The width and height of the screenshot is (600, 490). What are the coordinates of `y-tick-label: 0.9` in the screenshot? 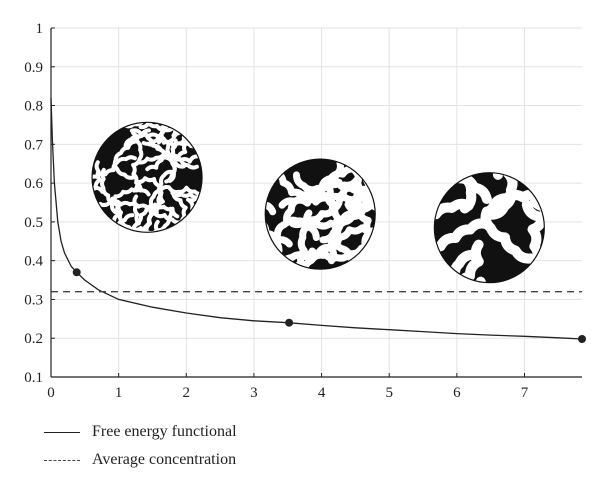 It's located at (33, 68).